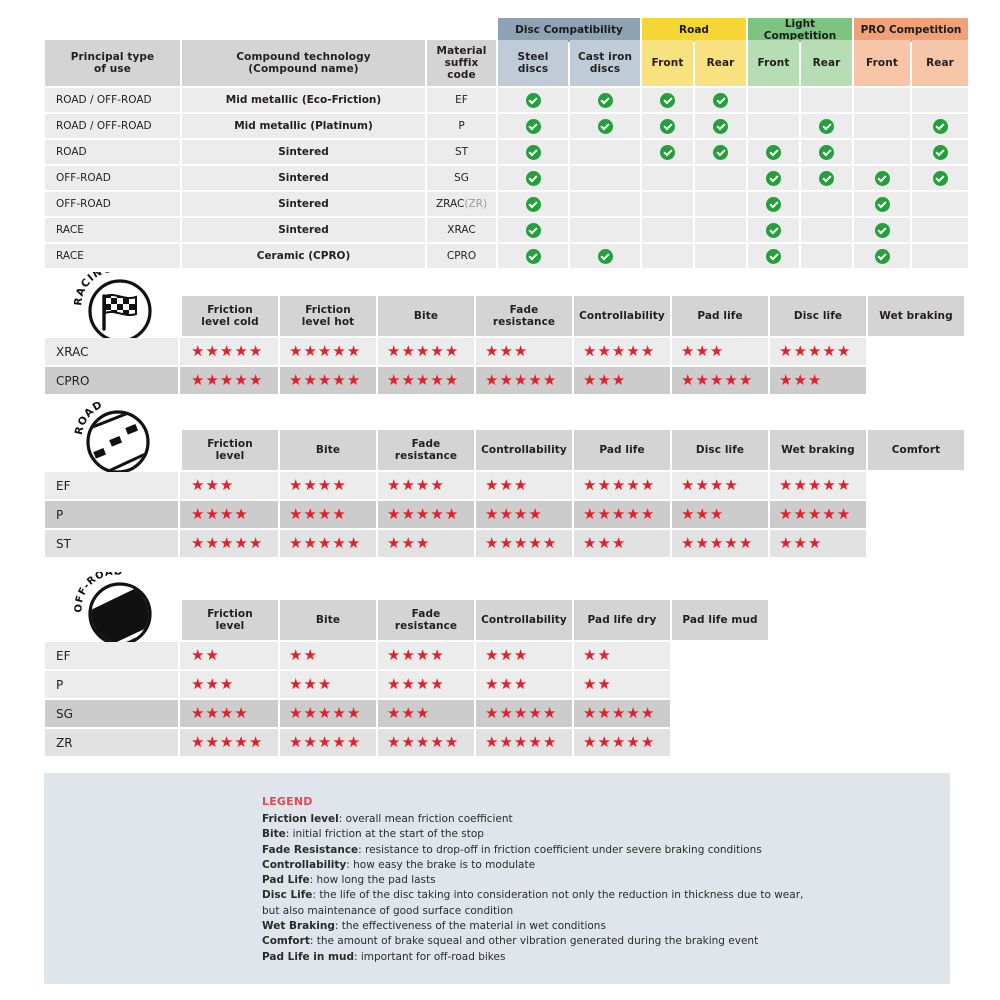 The image size is (1000, 1000). I want to click on compatibility-row: OFF-ROAD Sintered SG, so click(506, 178).